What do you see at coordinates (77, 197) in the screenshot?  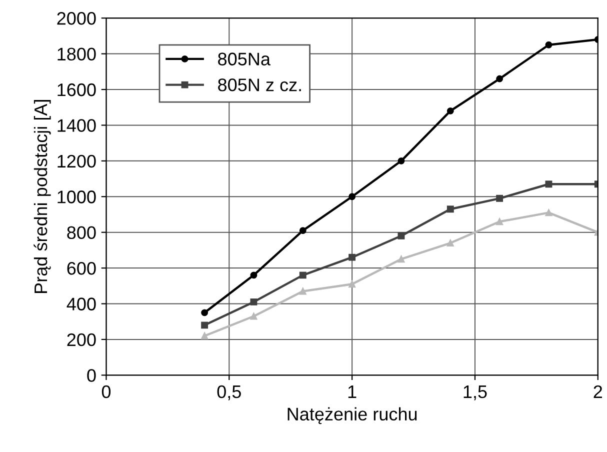 I see `y-tick-label: 1000` at bounding box center [77, 197].